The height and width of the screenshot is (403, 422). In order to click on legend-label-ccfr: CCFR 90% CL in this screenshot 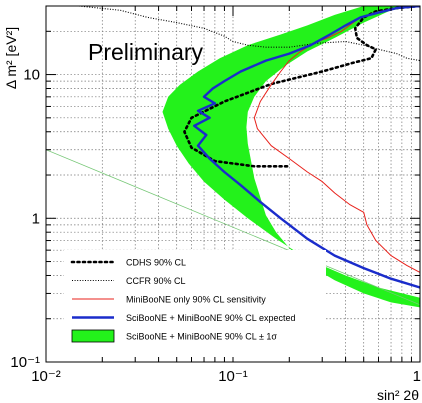, I will do `click(156, 281)`.